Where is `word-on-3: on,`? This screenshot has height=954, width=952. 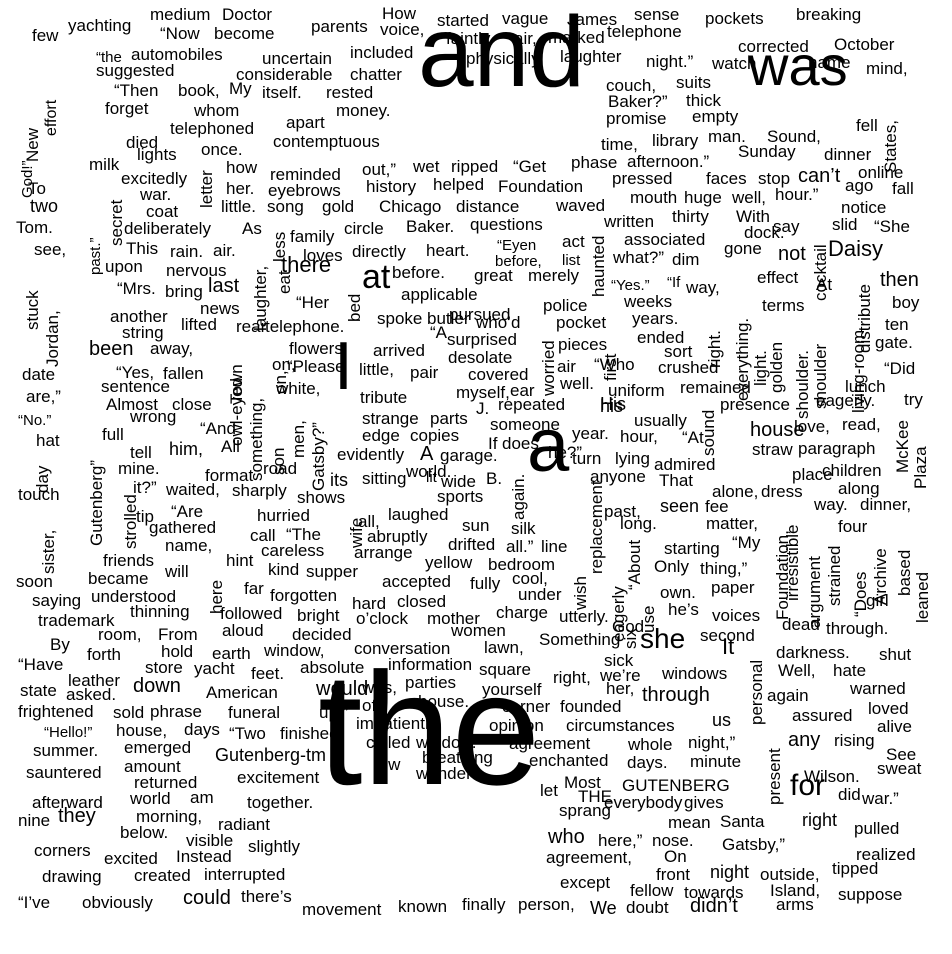
word-on-3: on, is located at coordinates (280, 382).